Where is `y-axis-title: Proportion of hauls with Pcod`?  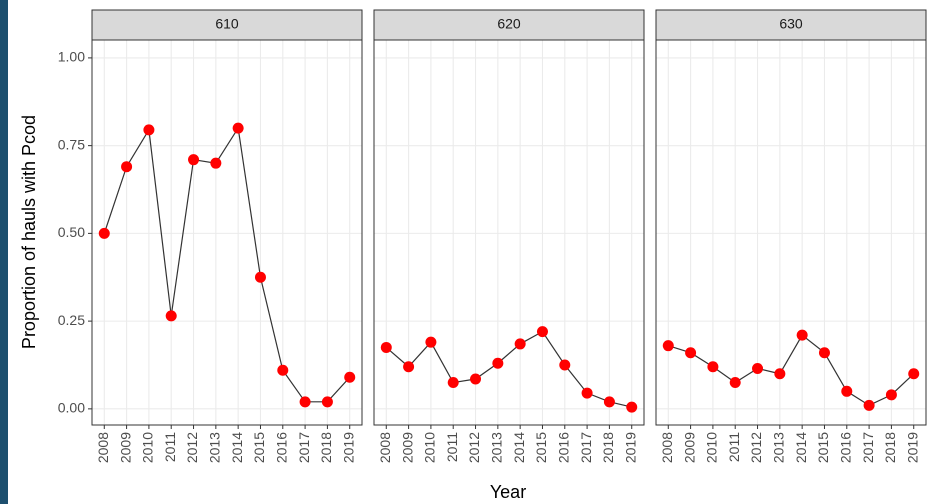 y-axis-title: Proportion of hauls with Pcod is located at coordinates (29, 232).